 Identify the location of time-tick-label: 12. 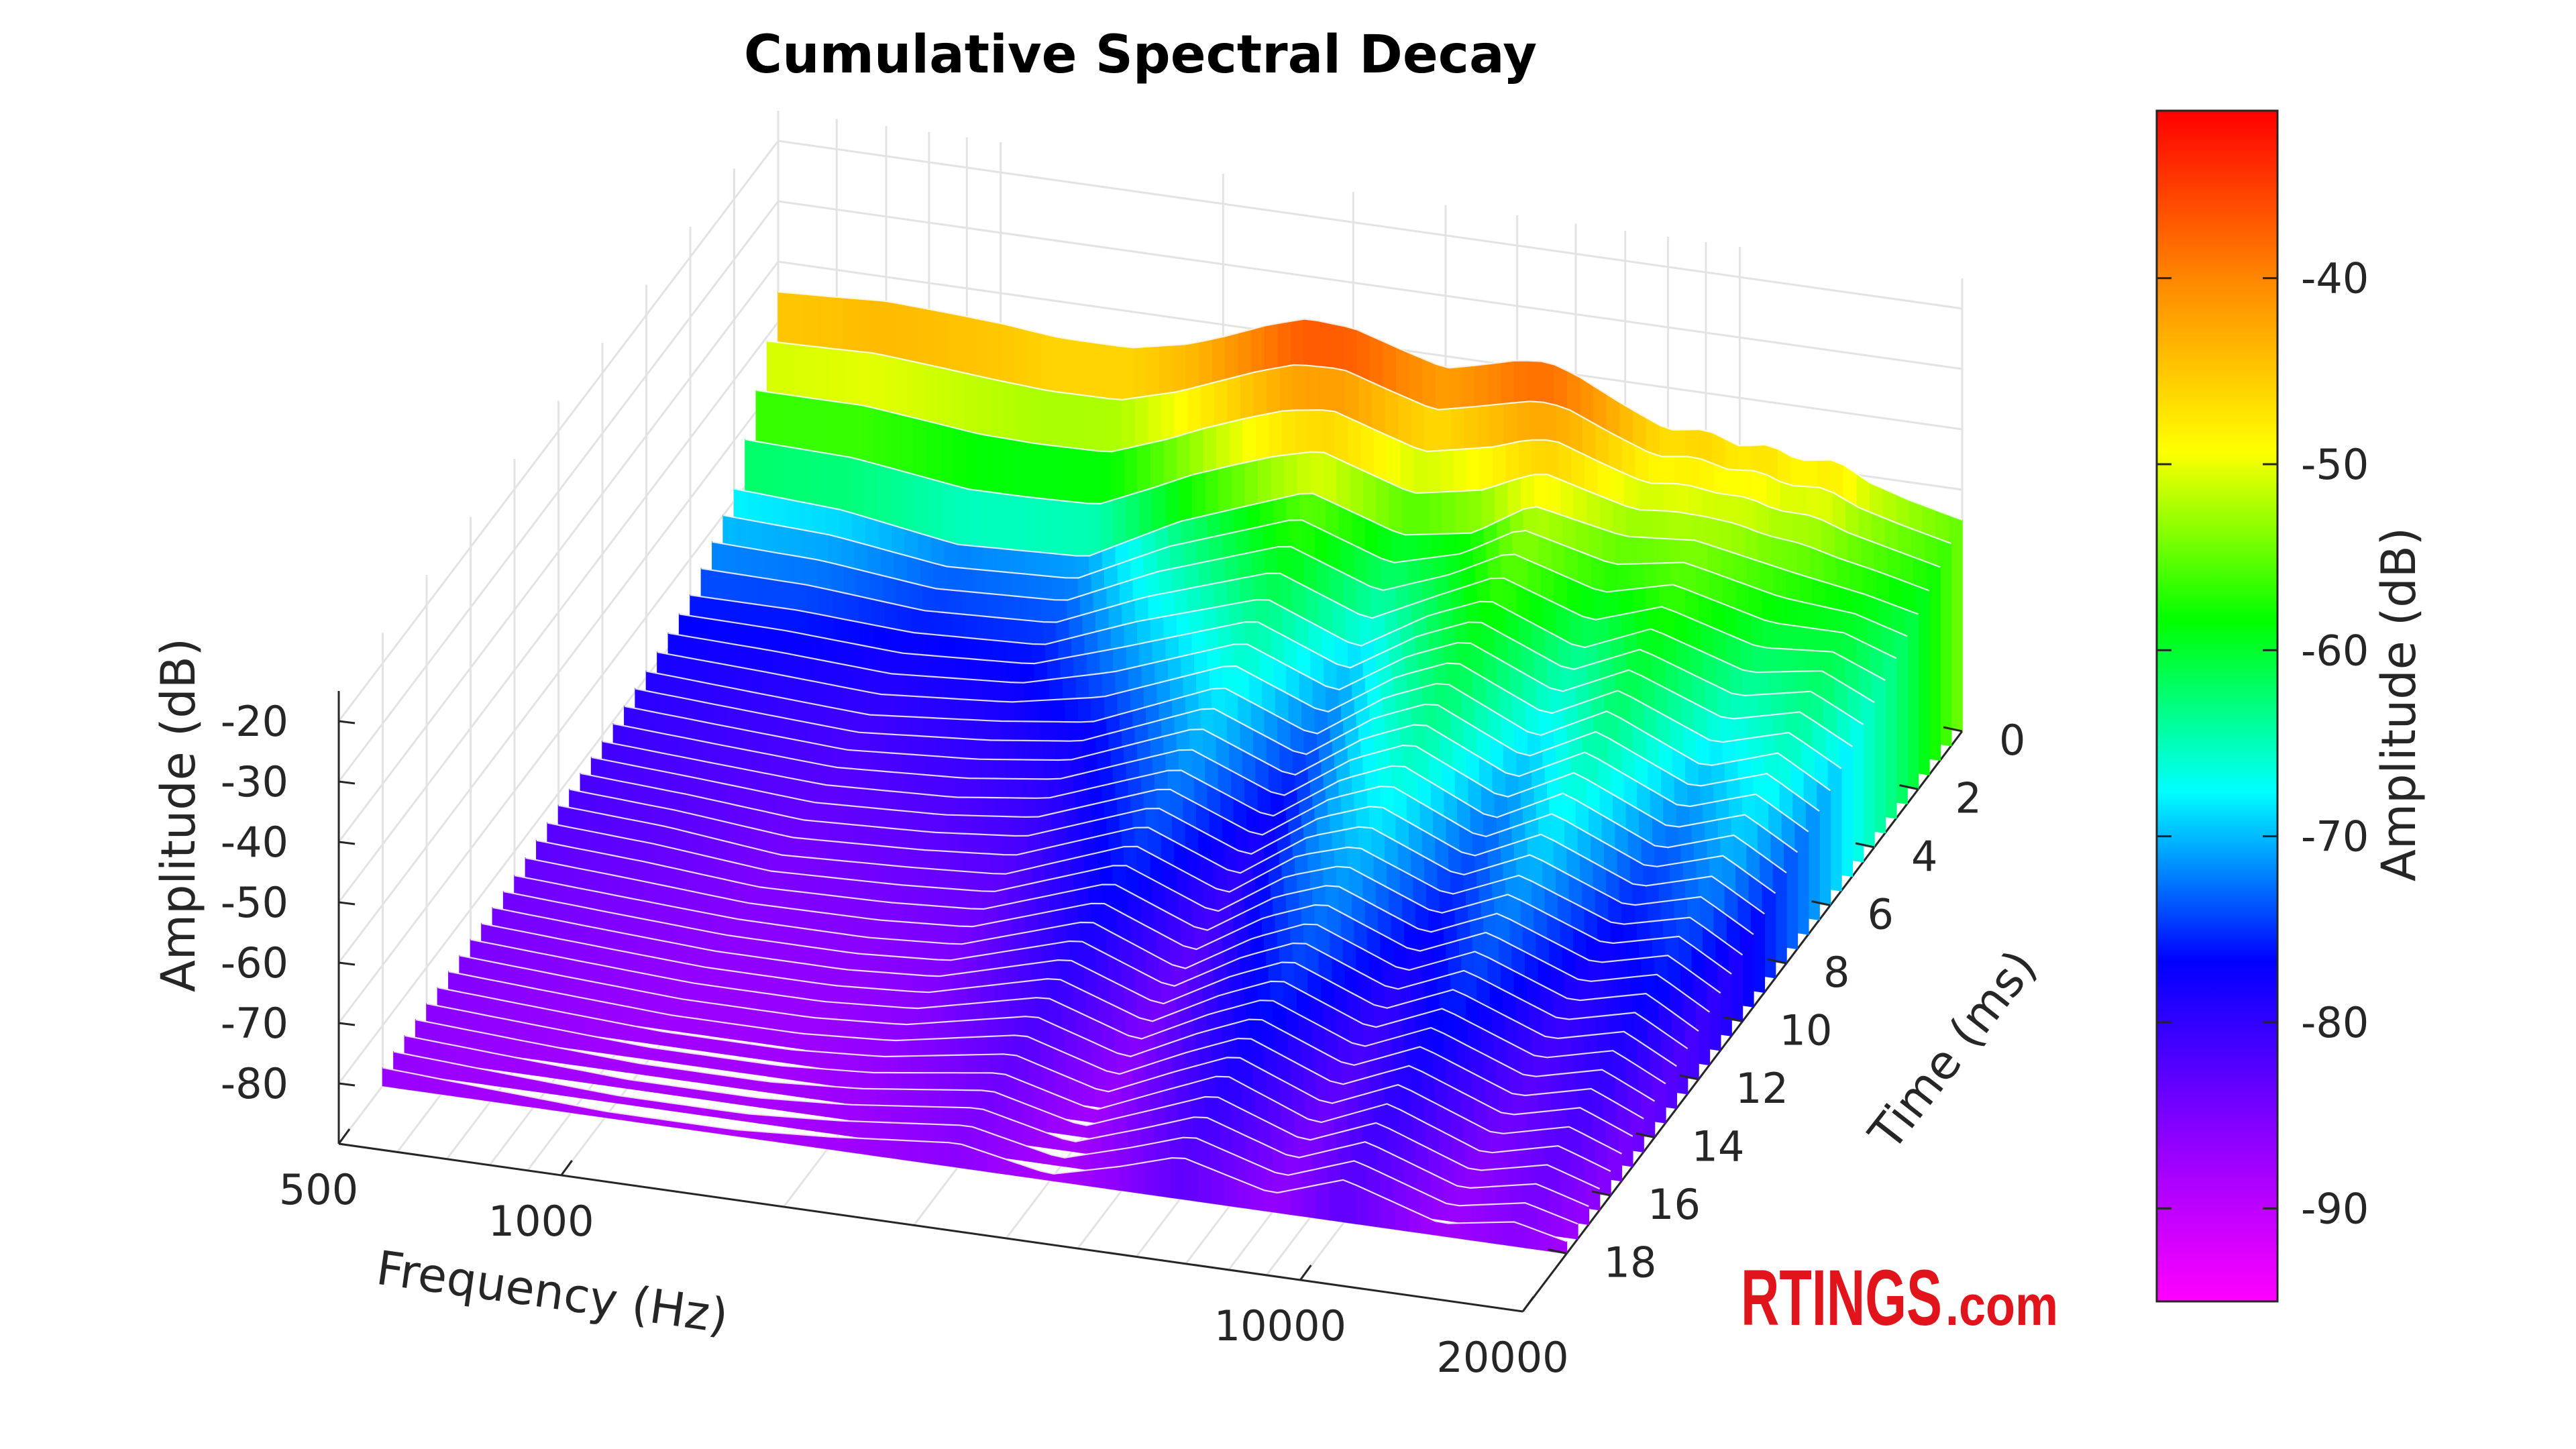
(1761, 1088).